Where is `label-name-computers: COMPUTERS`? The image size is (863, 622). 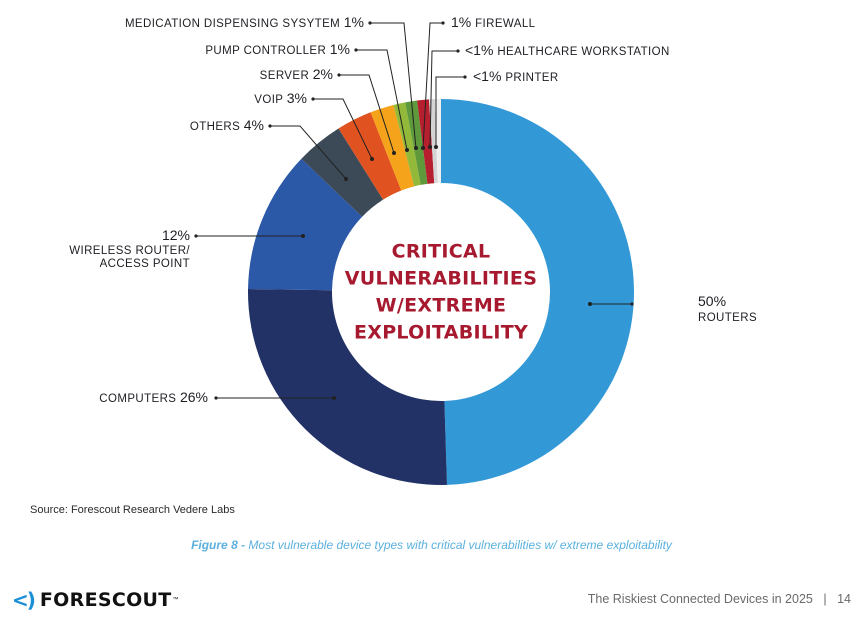
label-name-computers: COMPUTERS is located at coordinates (139, 399).